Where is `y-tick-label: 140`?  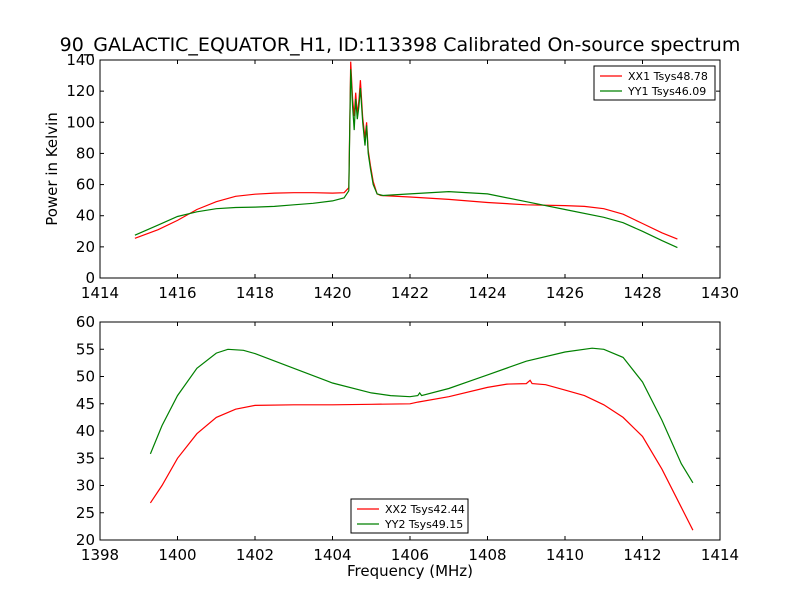
y-tick-label: 140 is located at coordinates (80, 60).